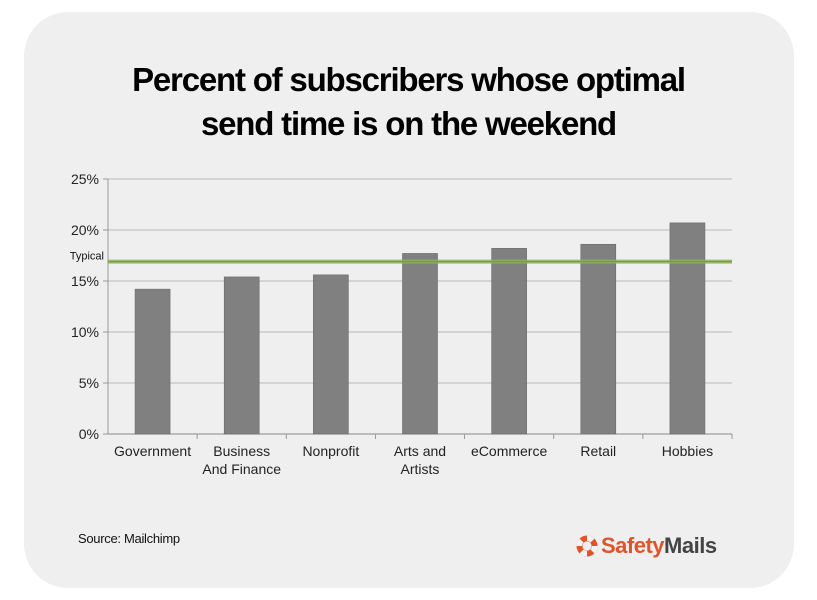  I want to click on x-tick-label: Arts and, so click(420, 451).